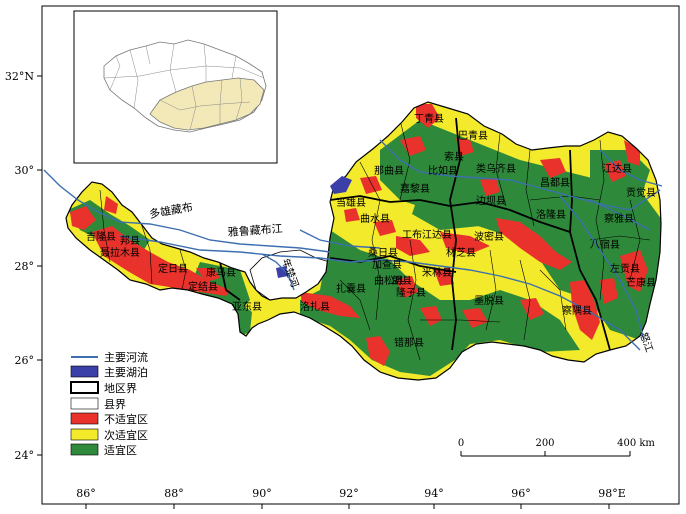 The height and width of the screenshot is (514, 686). Describe the element at coordinates (351, 202) in the screenshot. I see `label-dangxiong: 当雄县` at that location.